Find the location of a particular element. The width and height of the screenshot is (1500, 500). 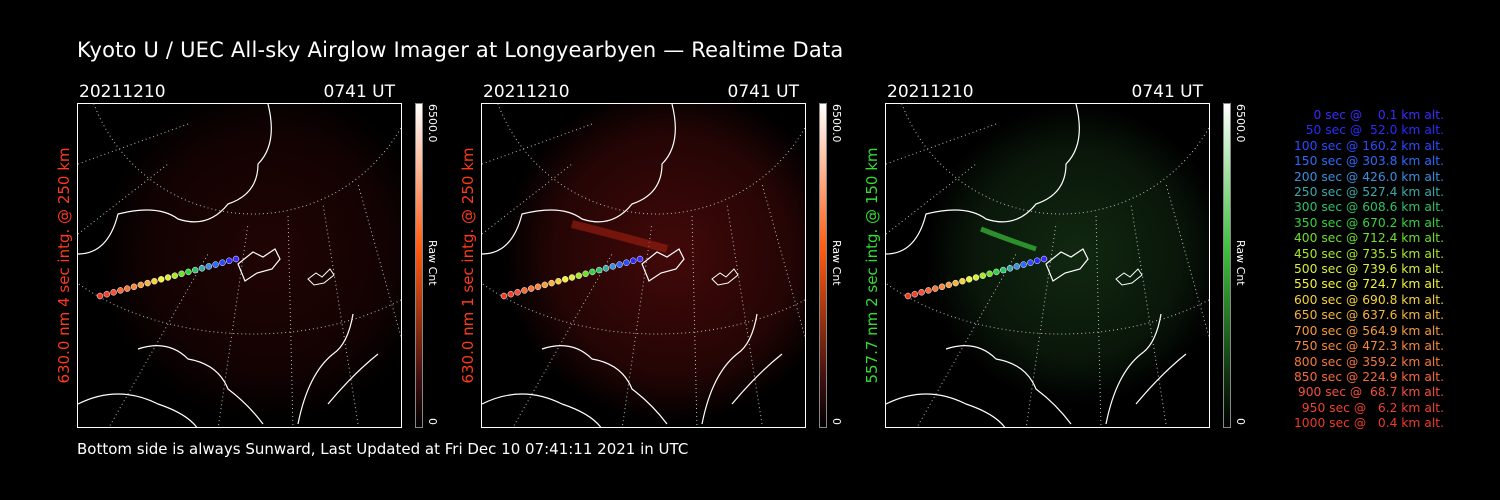

legend-entry: 200 sec @ 426.0 km alt. is located at coordinates (1368, 176).